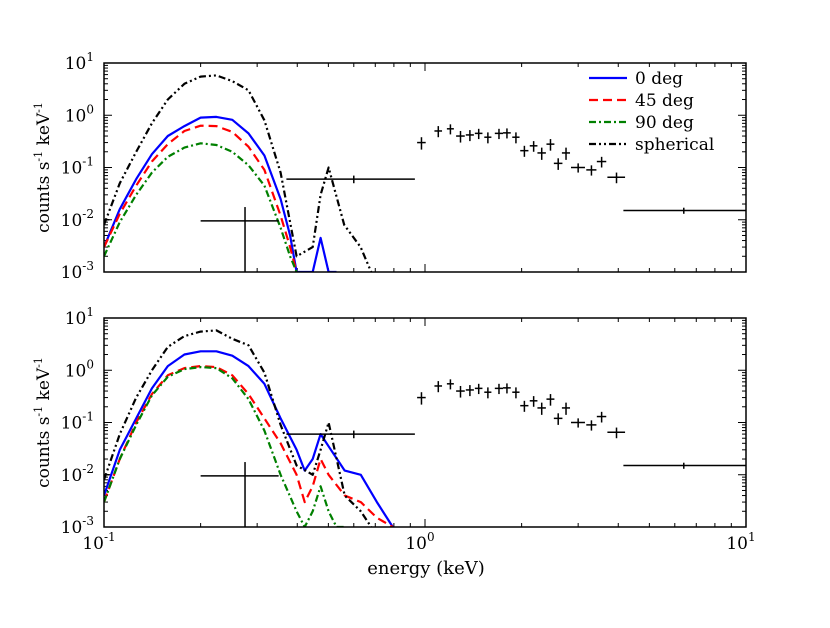  What do you see at coordinates (426, 568) in the screenshot?
I see `x-axis-label: energy (keV)` at bounding box center [426, 568].